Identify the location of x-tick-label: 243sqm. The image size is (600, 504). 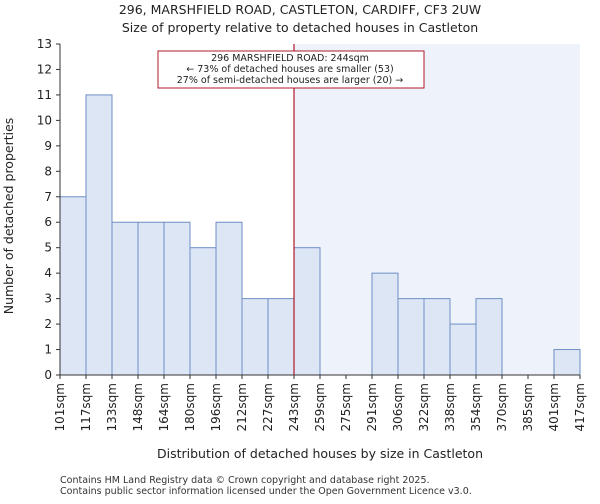
(294, 407).